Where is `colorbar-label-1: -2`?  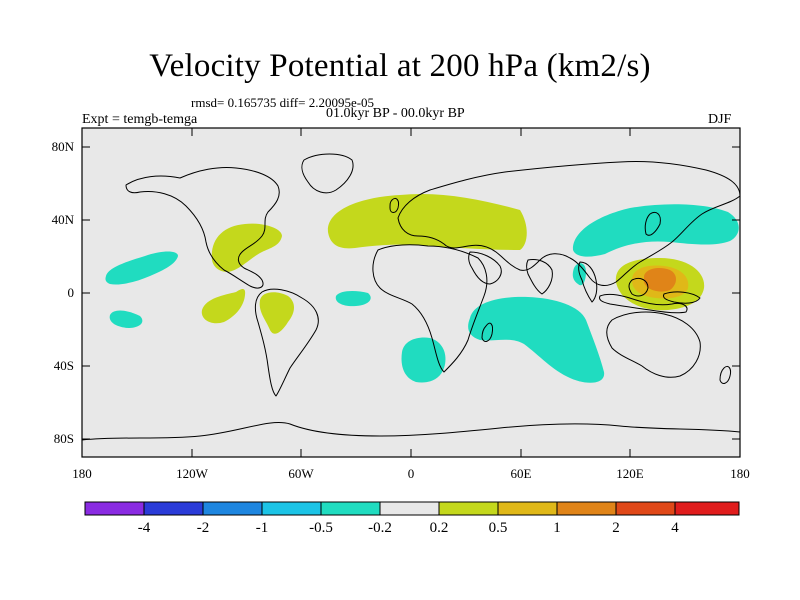 colorbar-label-1: -2 is located at coordinates (203, 528).